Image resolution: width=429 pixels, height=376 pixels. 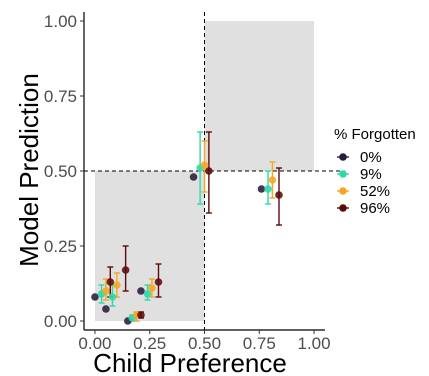 What do you see at coordinates (190, 362) in the screenshot?
I see `x-axis-title: Child Preference` at bounding box center [190, 362].